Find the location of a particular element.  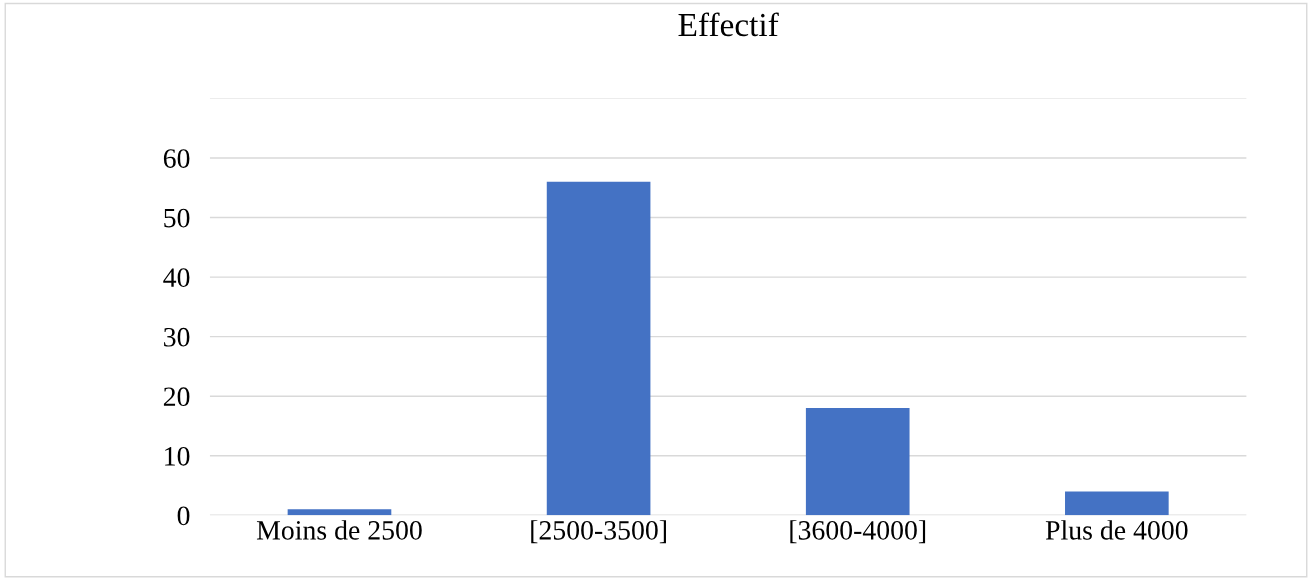

y-tick-label: 30 is located at coordinates (177, 337).